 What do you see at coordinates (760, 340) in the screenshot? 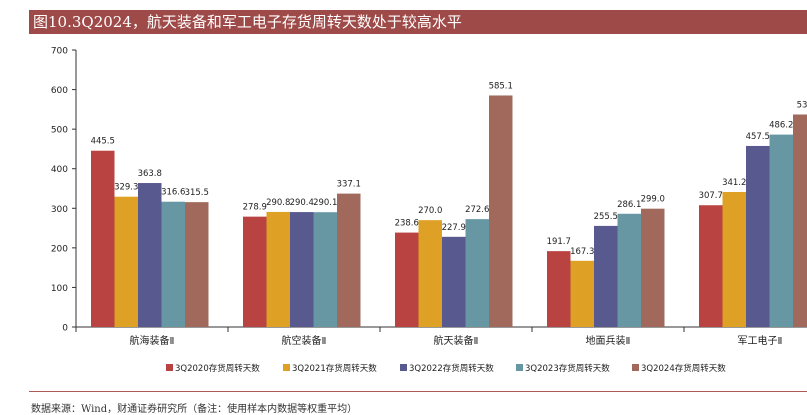
I see `x-tick-label: 军工电子Ⅱ` at bounding box center [760, 340].